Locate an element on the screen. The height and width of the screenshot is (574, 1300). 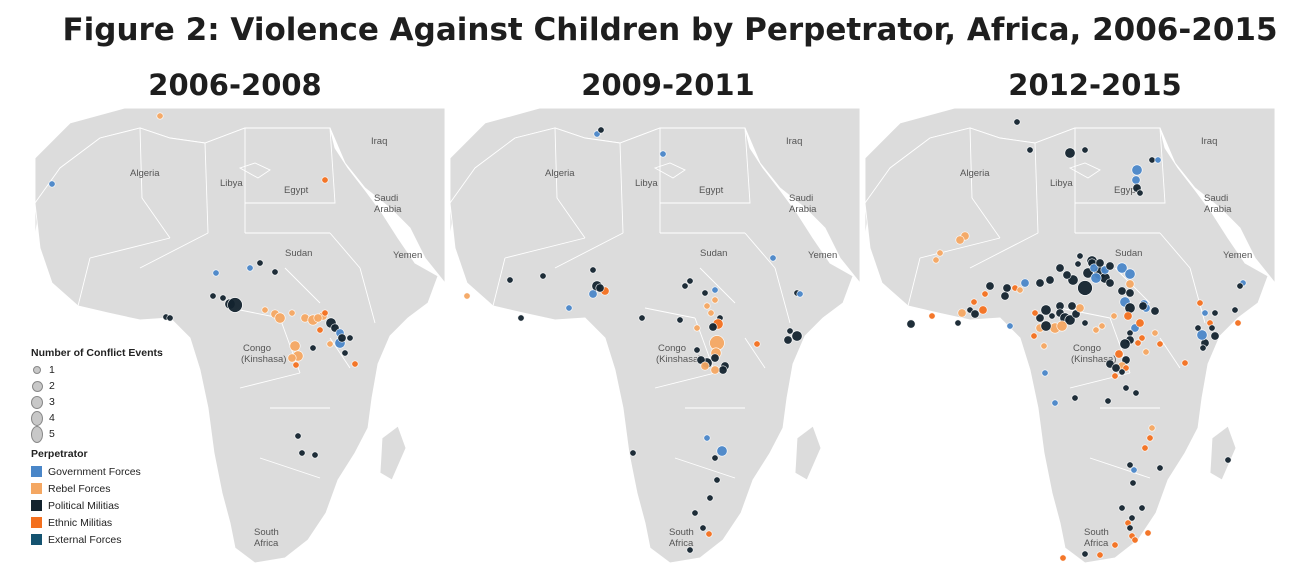
legend-external-forces: External Forces is located at coordinates (97, 539).